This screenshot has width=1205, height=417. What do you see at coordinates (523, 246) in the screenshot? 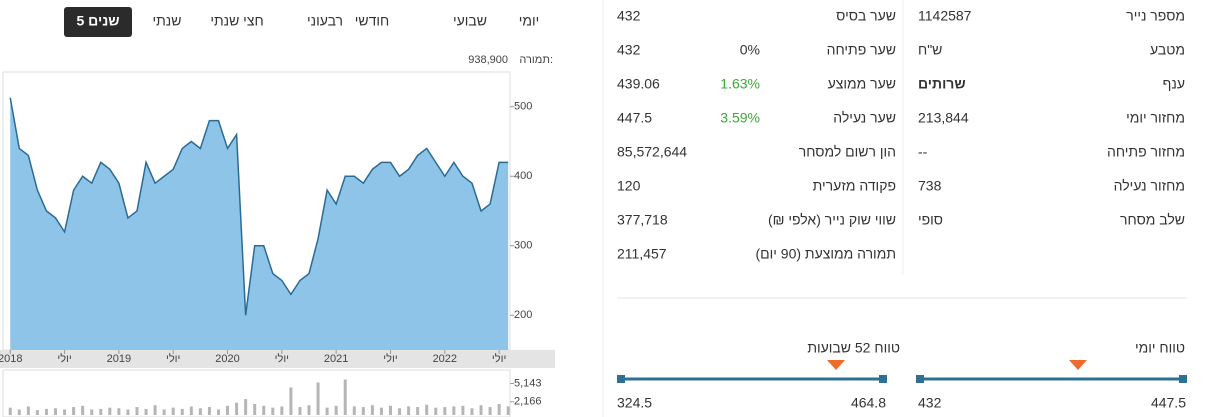
I see `y-tick-label: 300` at bounding box center [523, 246].